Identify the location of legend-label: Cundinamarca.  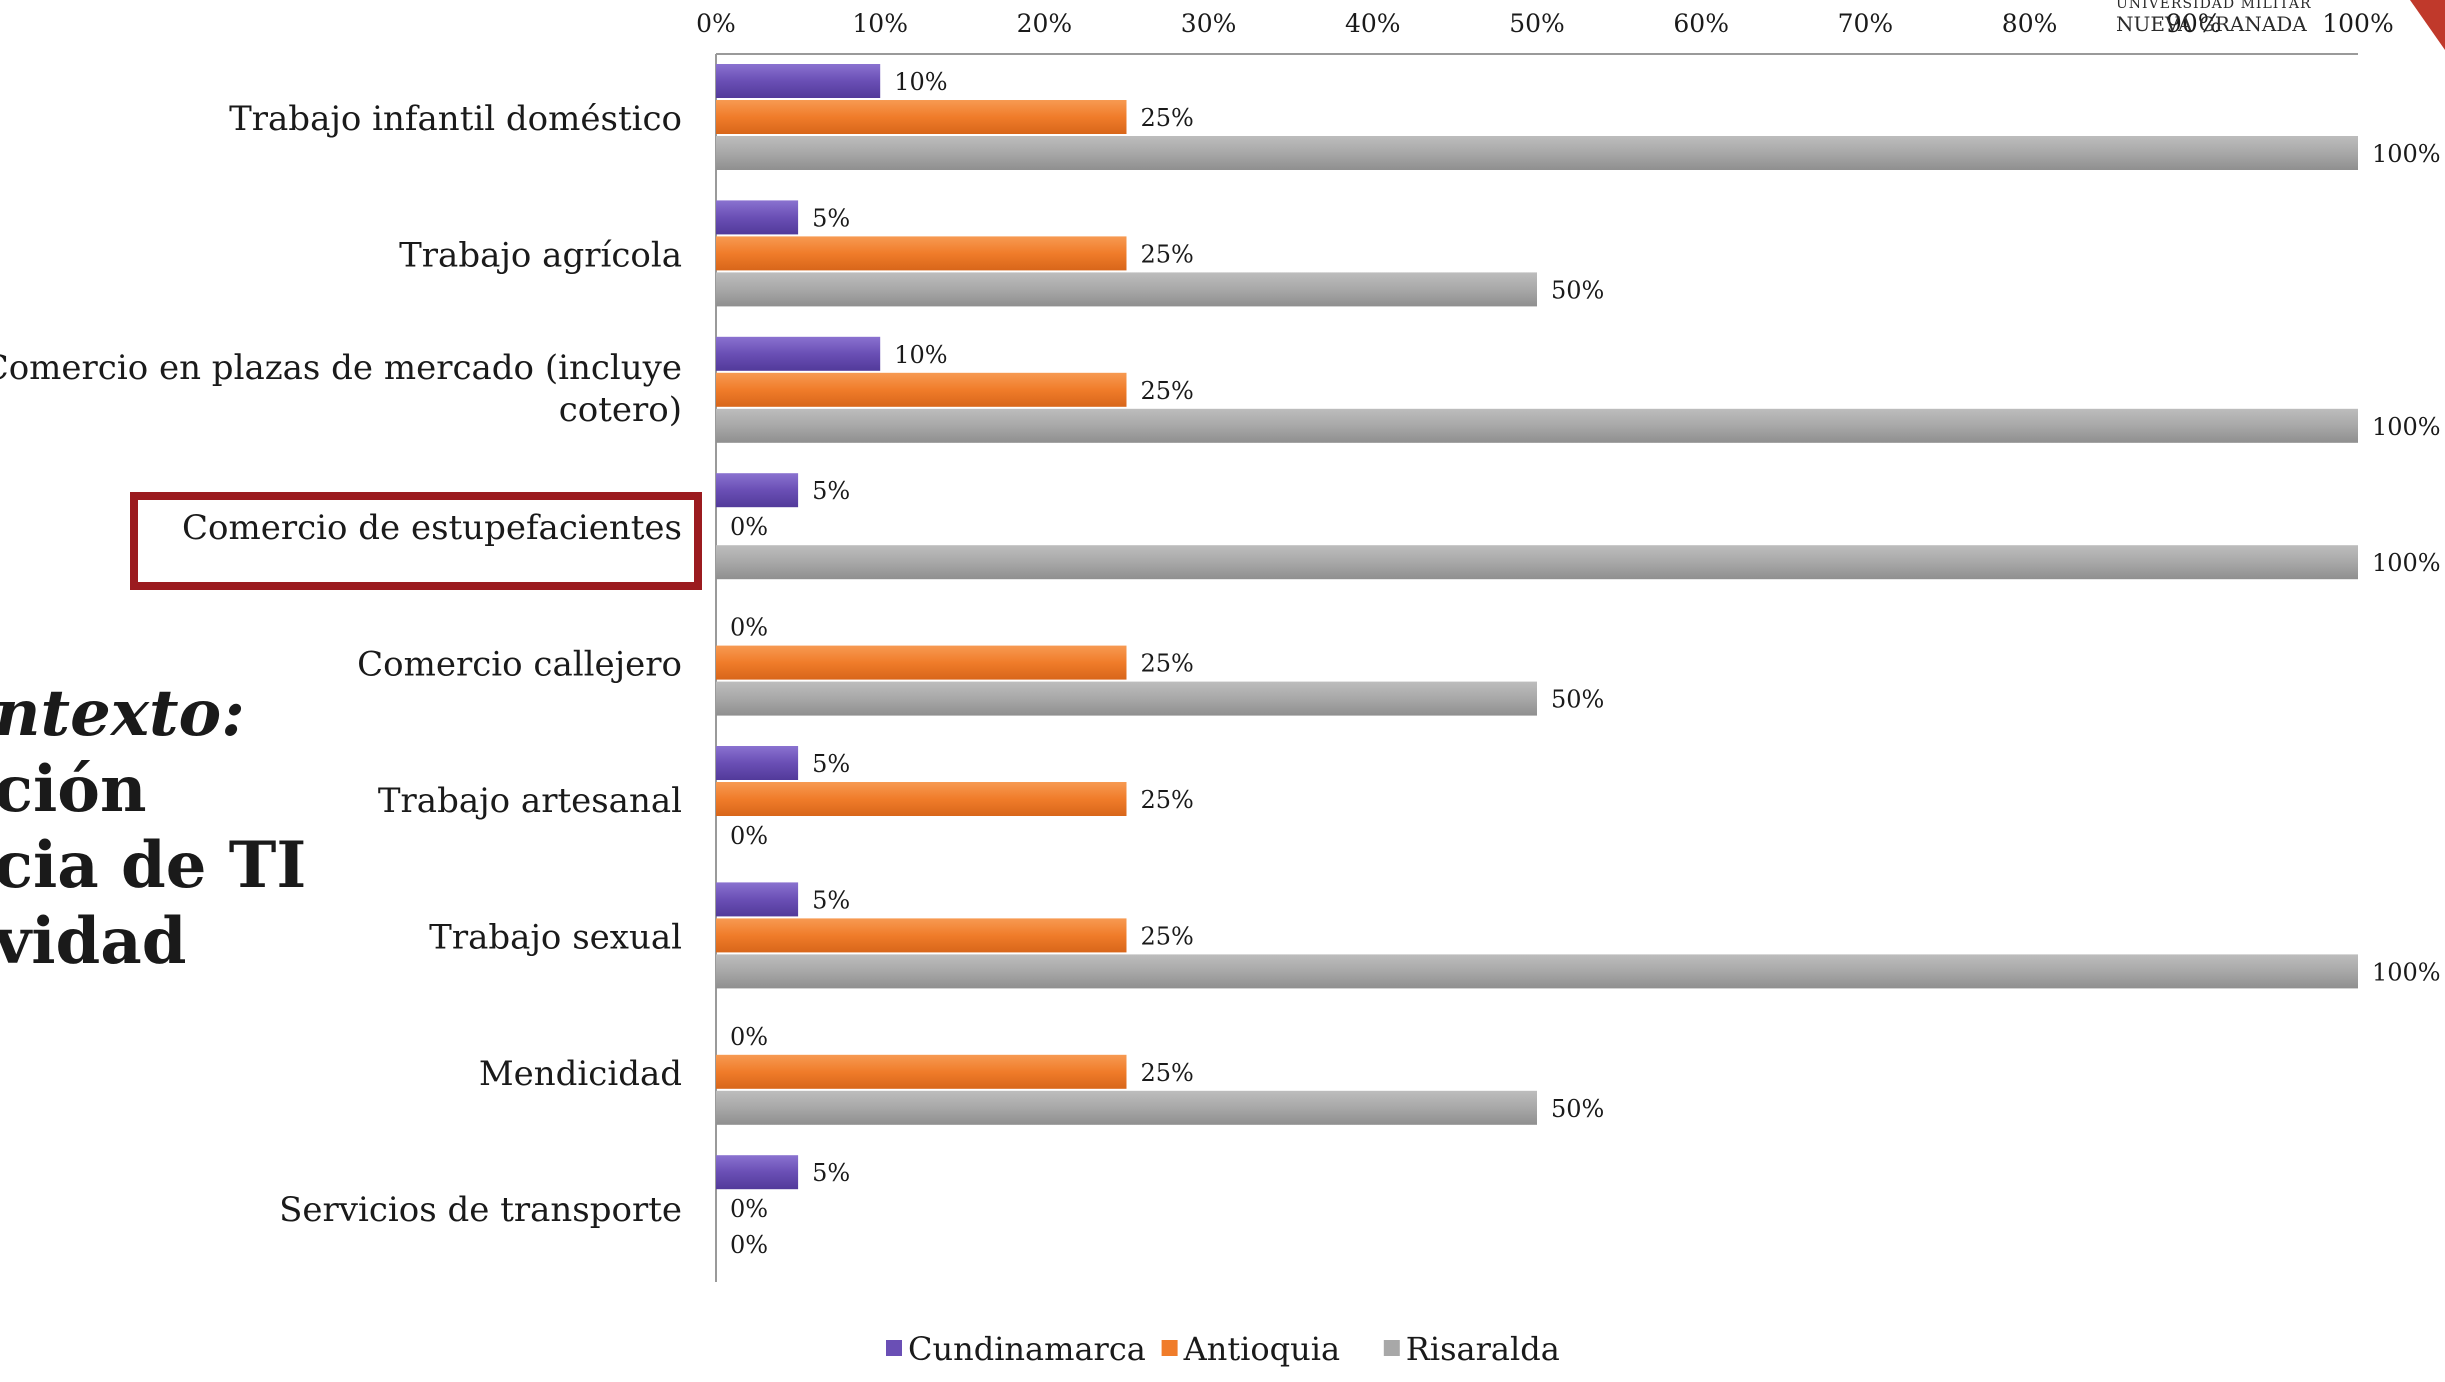
(1027, 1349).